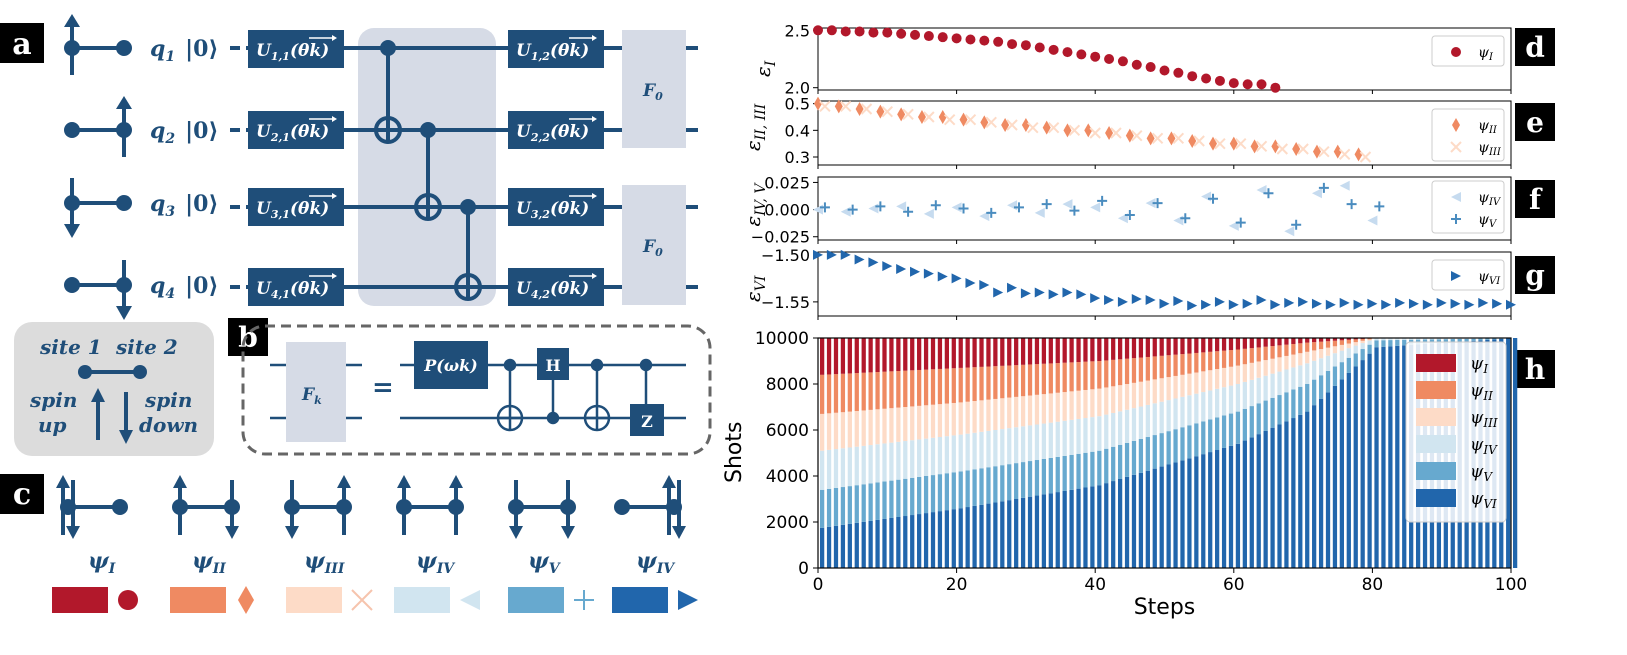 The width and height of the screenshot is (1627, 655). What do you see at coordinates (436, 562) in the screenshot?
I see `state-label-3: ψIV` at bounding box center [436, 562].